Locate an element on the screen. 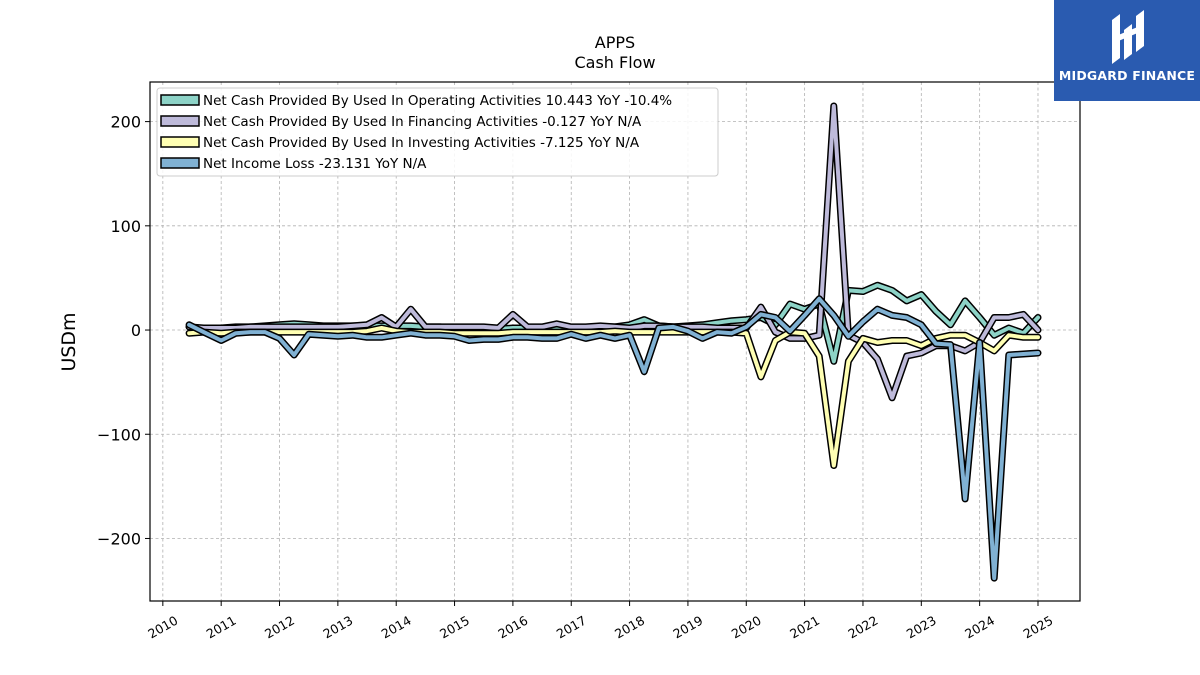 This screenshot has width=1200, height=675. midgard-logo-icon is located at coordinates (1128, 37).